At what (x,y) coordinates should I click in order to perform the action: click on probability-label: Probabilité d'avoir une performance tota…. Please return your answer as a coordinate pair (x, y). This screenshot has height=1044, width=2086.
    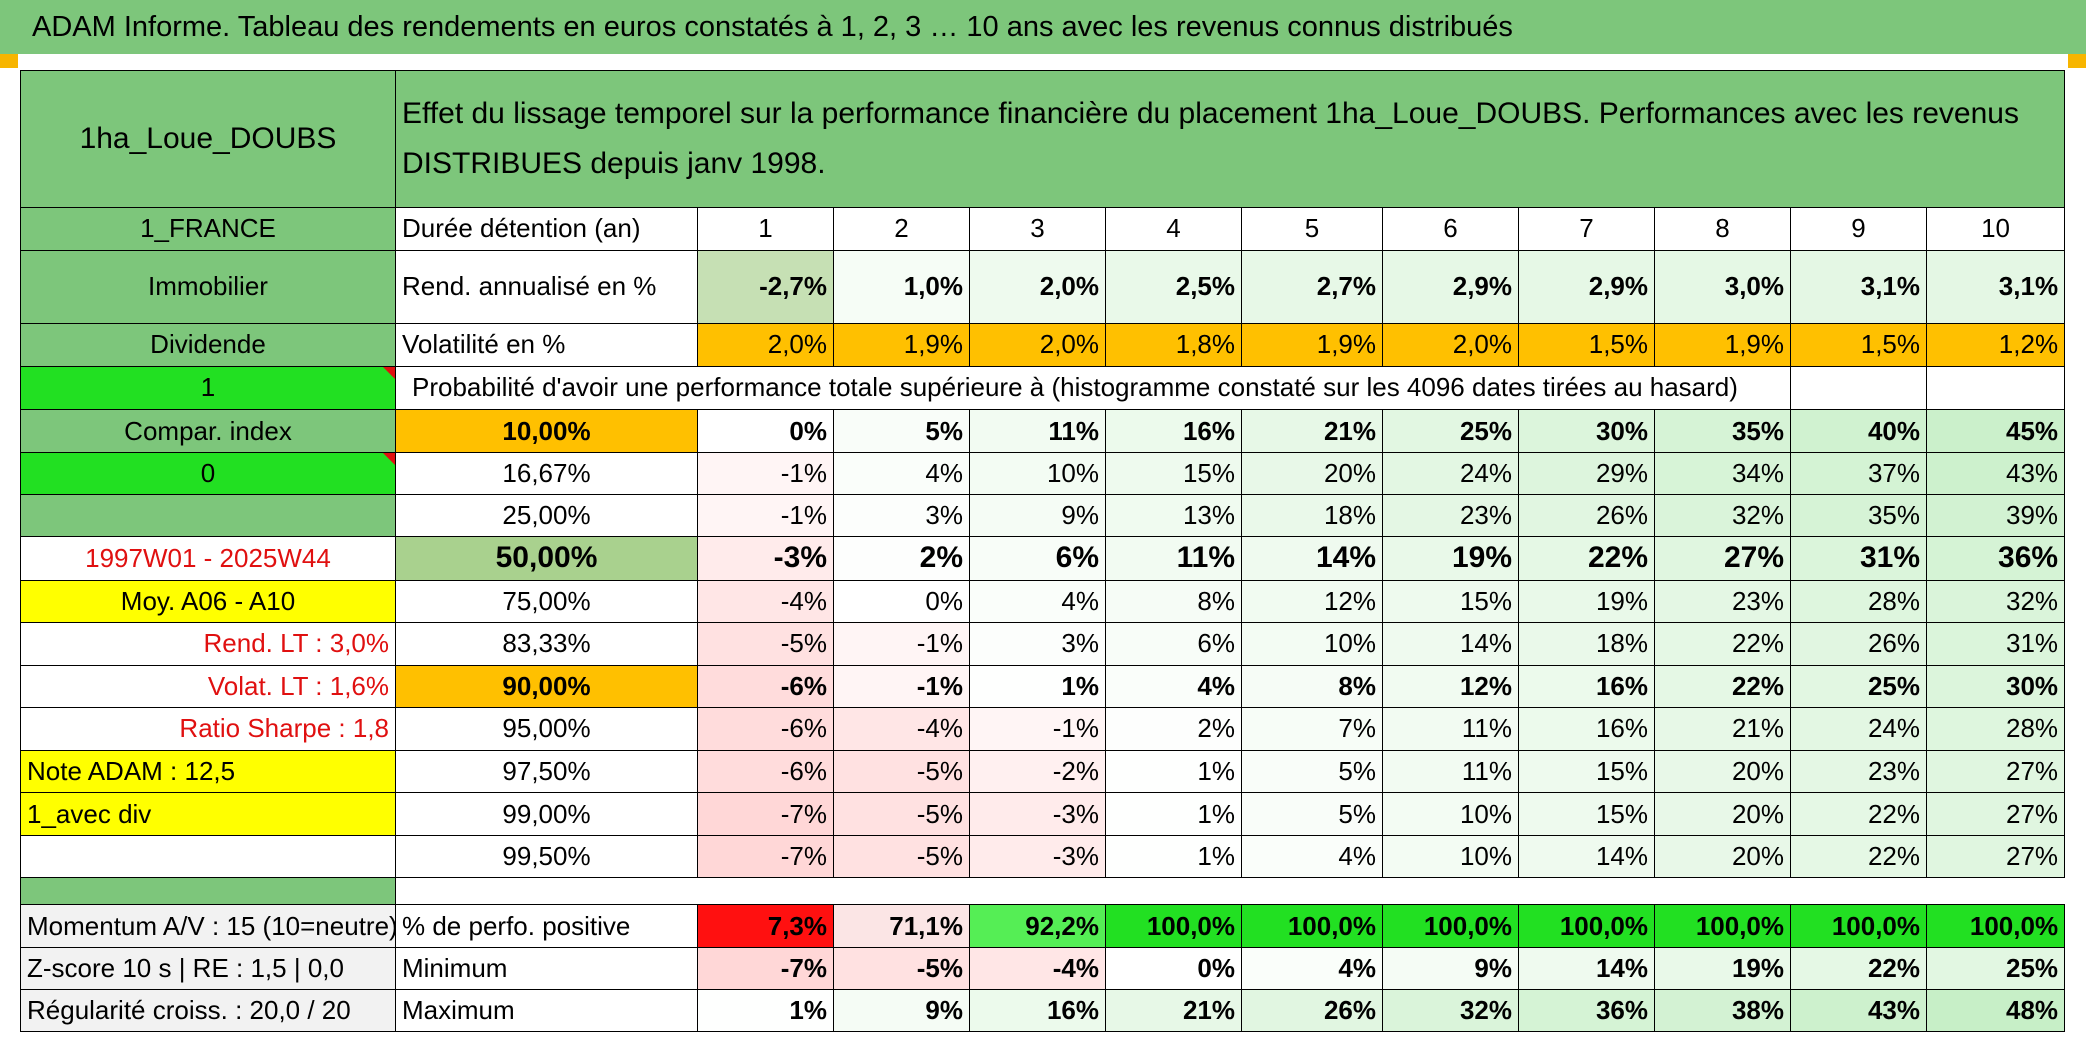
    Looking at the image, I should click on (1075, 387).